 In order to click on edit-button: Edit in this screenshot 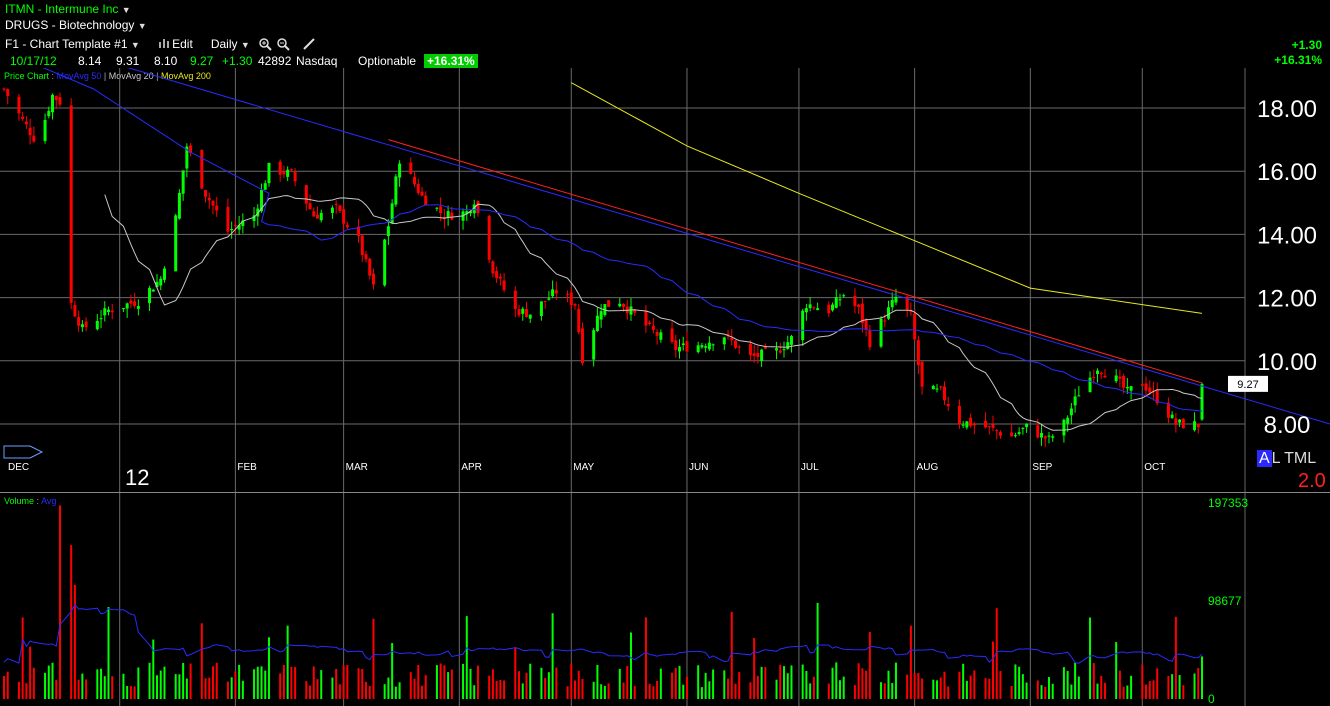, I will do `click(175, 44)`.